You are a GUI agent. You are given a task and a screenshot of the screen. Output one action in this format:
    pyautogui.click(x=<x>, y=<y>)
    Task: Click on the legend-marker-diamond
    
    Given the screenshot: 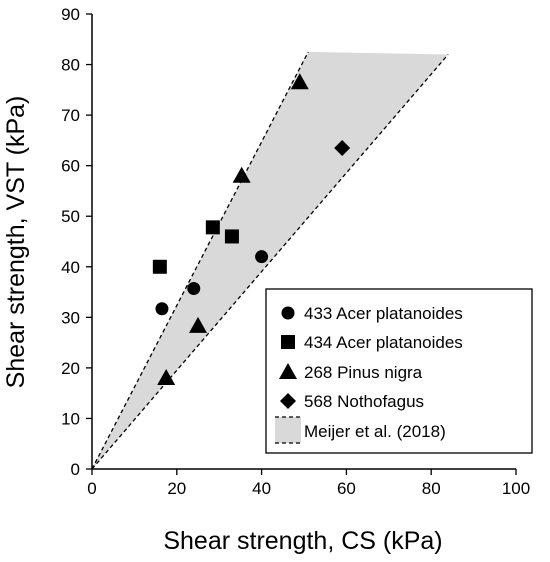 What is the action you would take?
    pyautogui.click(x=288, y=401)
    